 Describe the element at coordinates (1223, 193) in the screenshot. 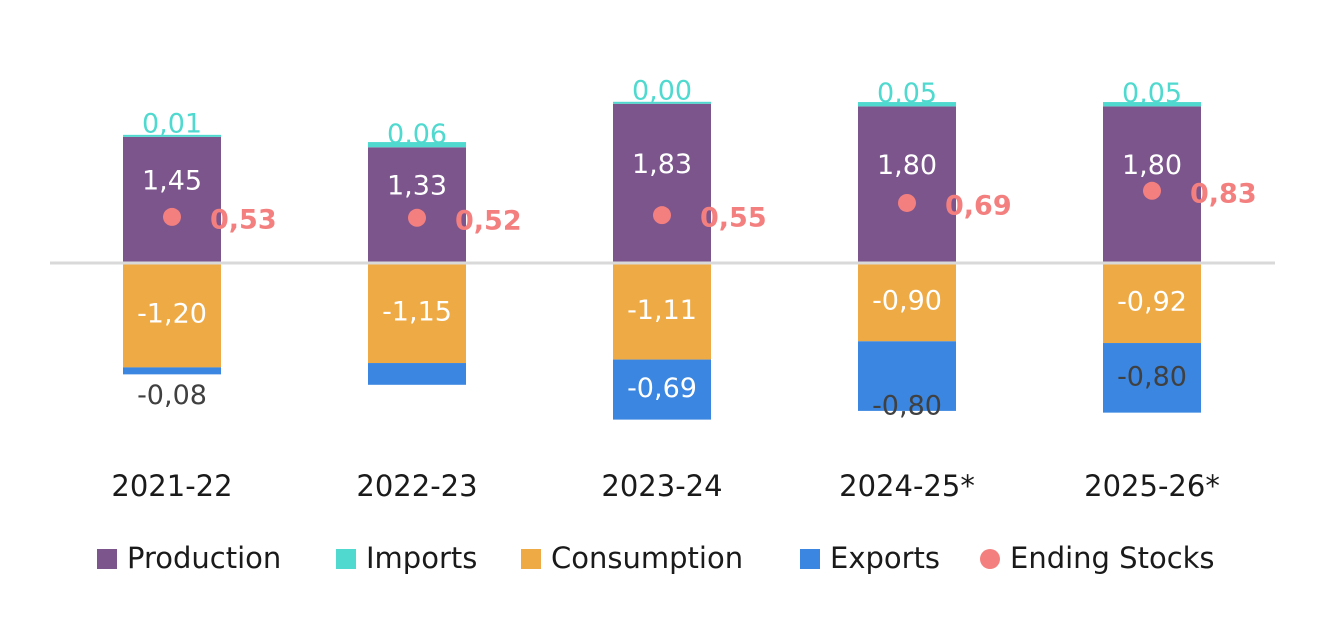

I see `label-ending-stocks-2025-26: 0,83` at that location.